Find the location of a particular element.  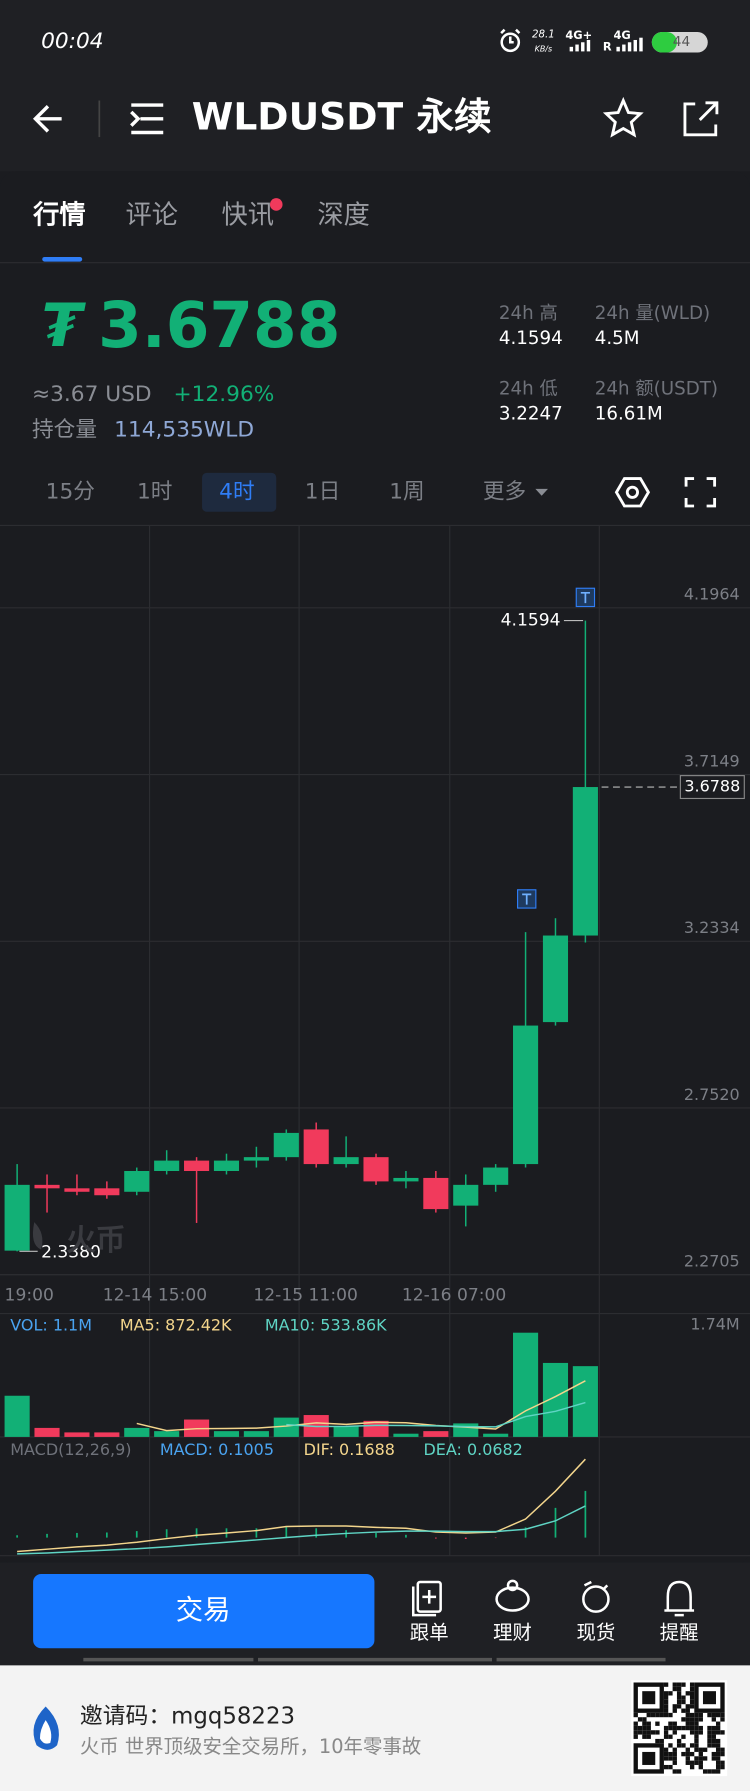

net-speed: 28.1 is located at coordinates (543, 34).